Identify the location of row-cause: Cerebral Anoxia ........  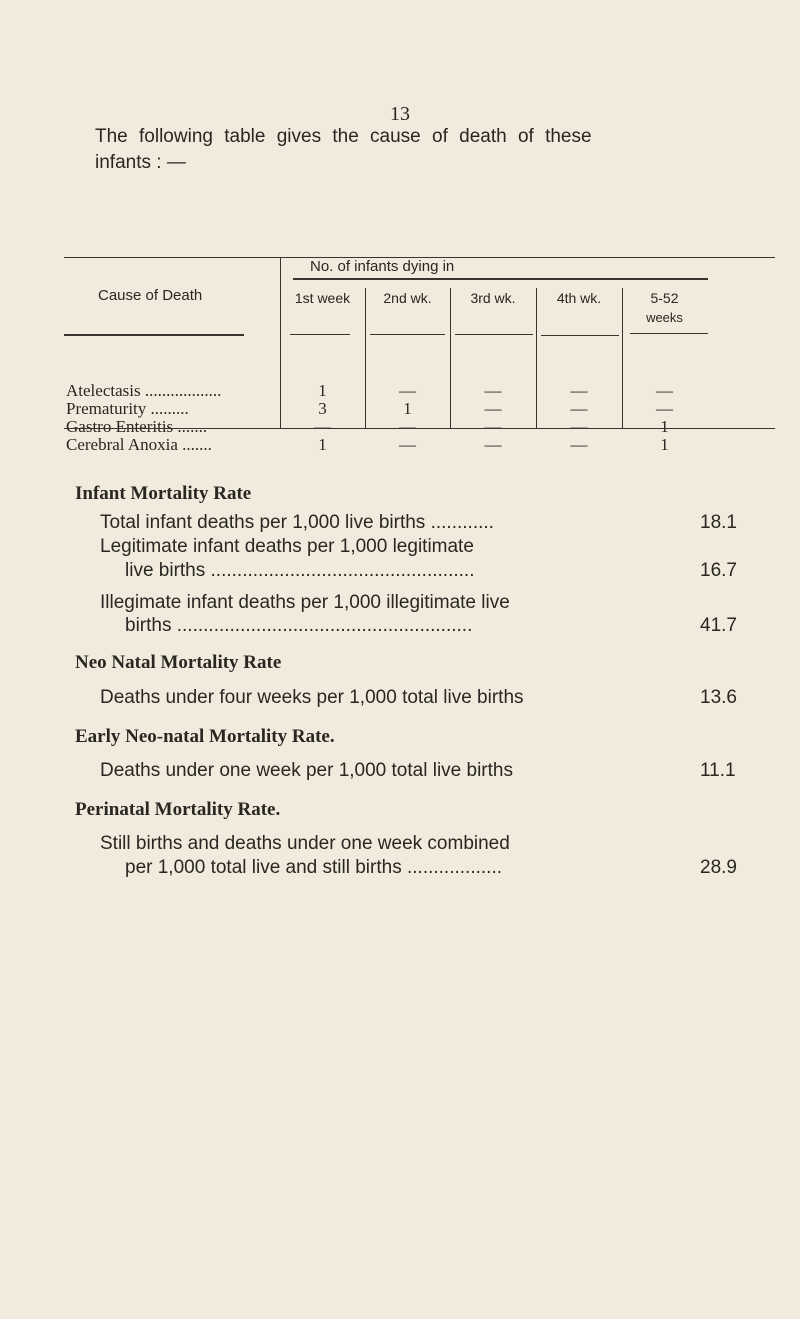
(139, 444).